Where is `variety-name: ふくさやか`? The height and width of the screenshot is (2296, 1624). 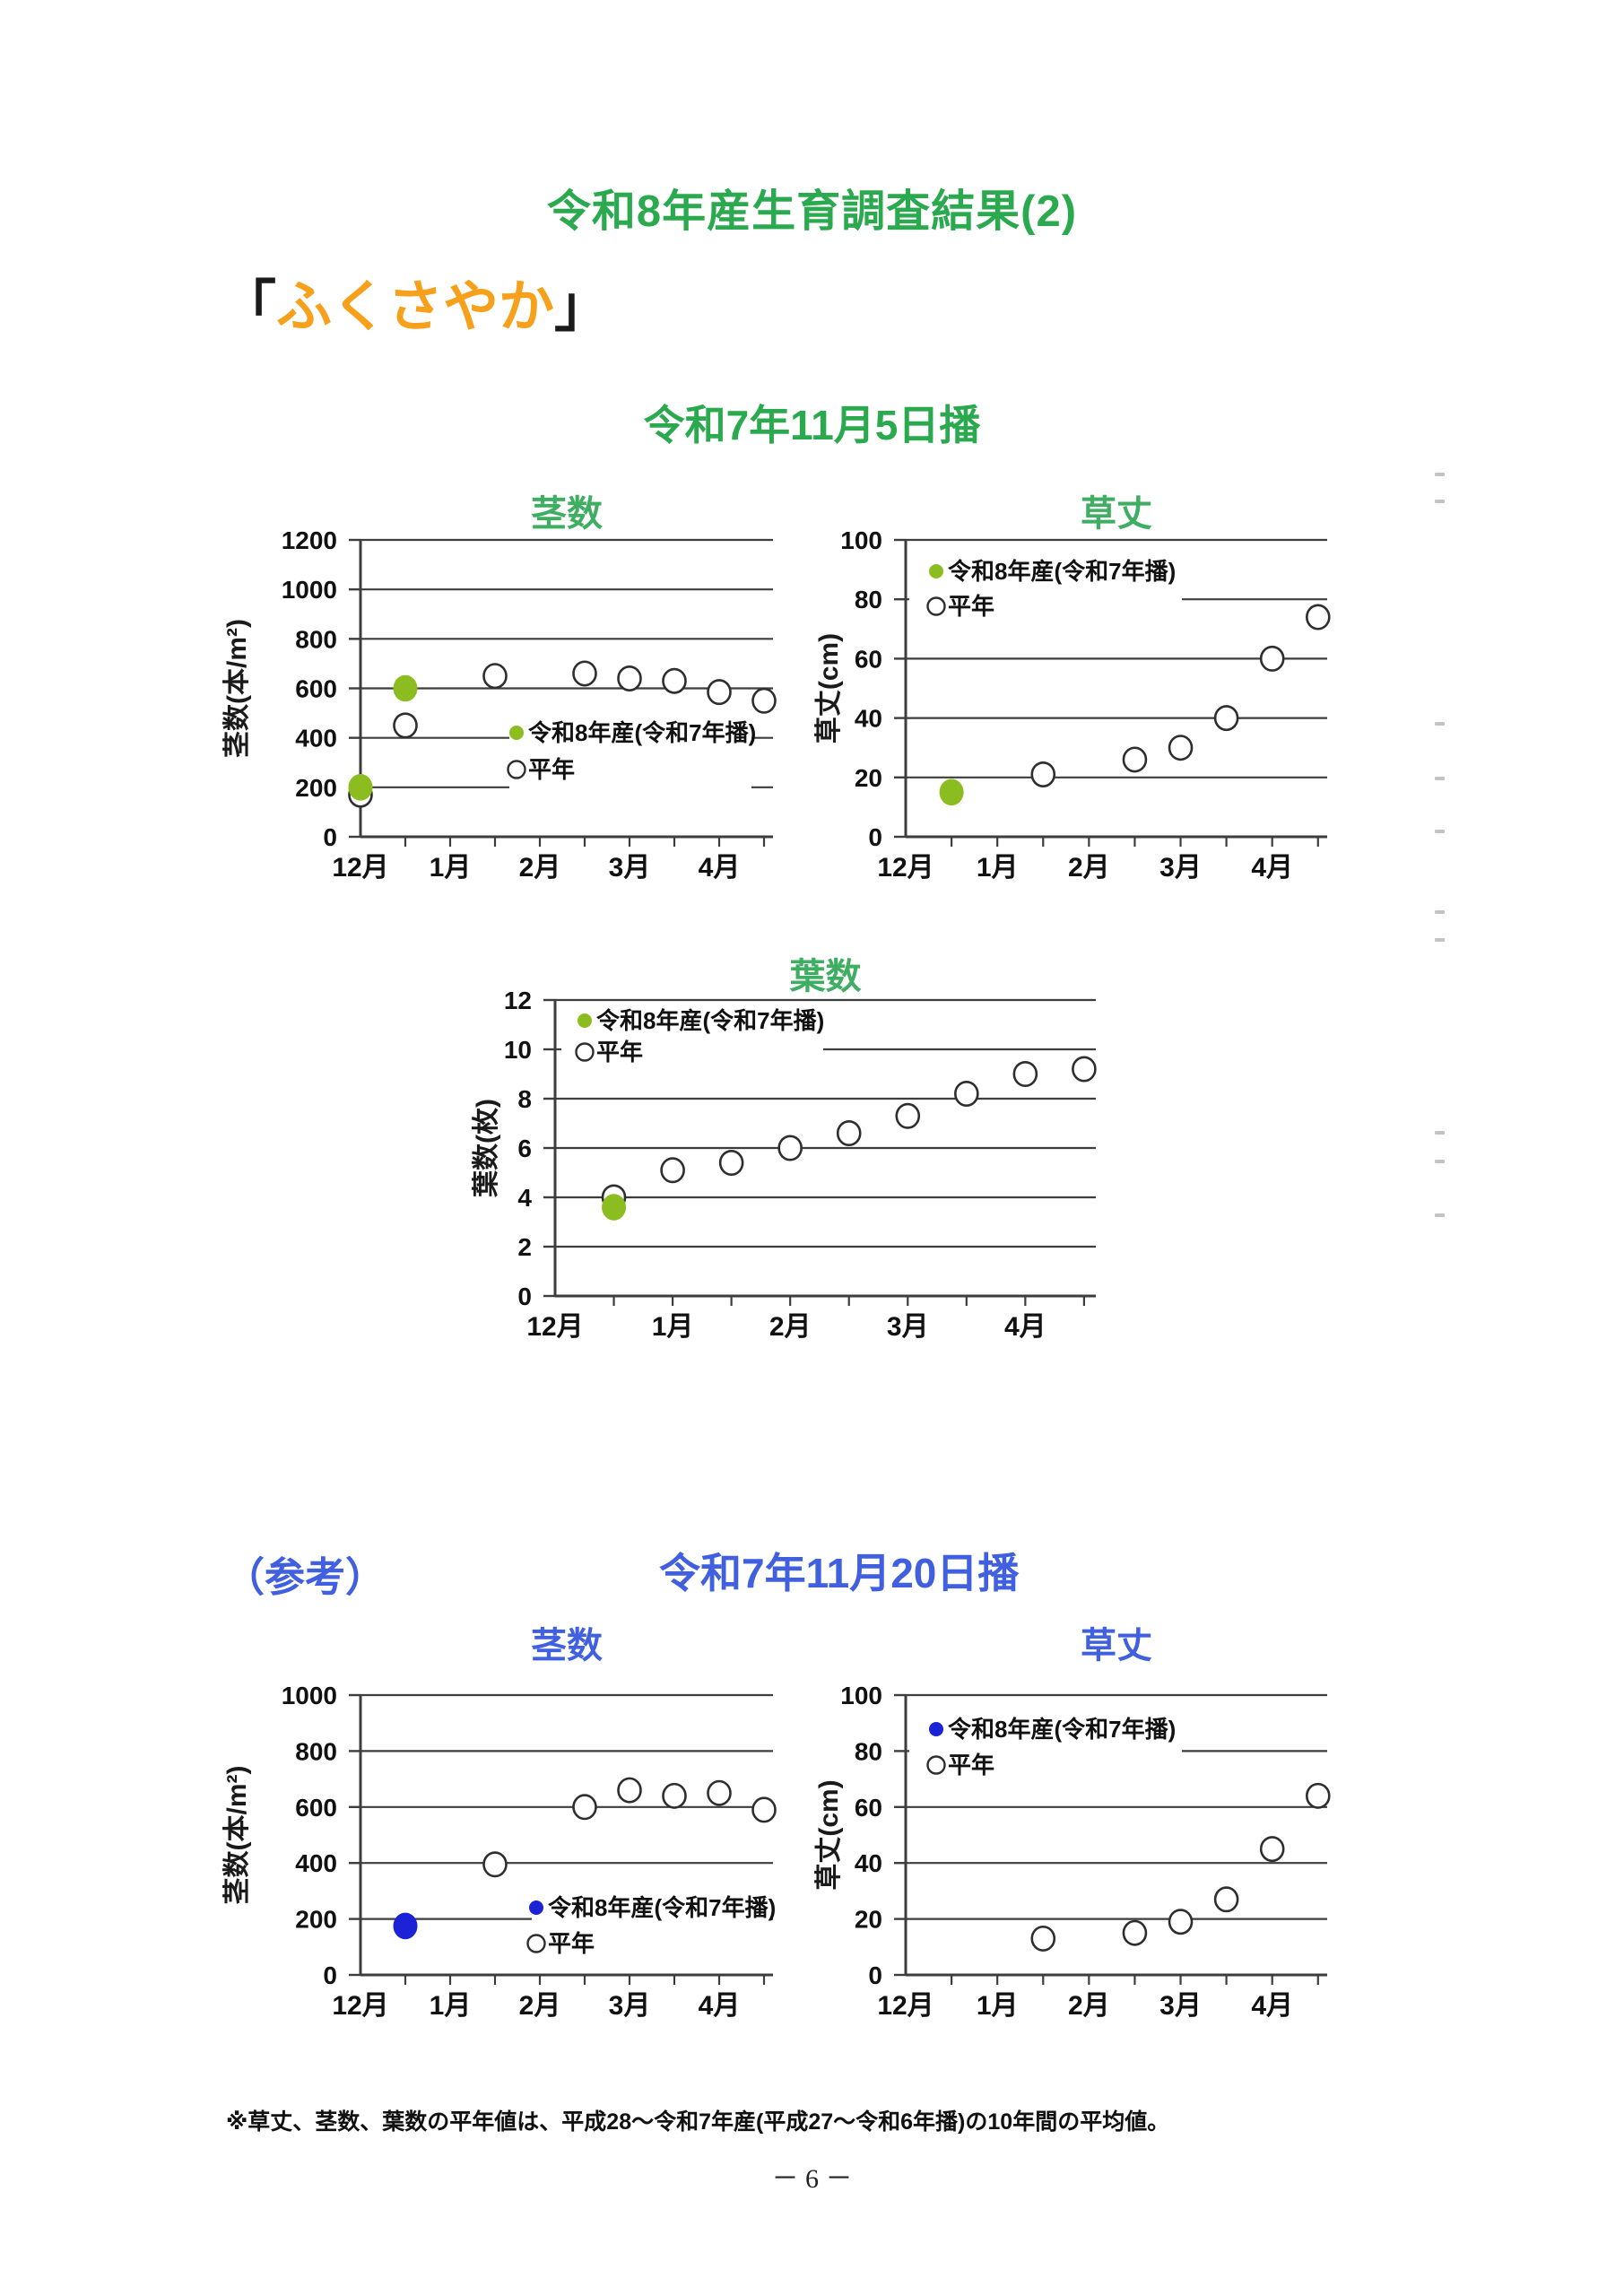
variety-name: ふくさやか is located at coordinates (415, 307).